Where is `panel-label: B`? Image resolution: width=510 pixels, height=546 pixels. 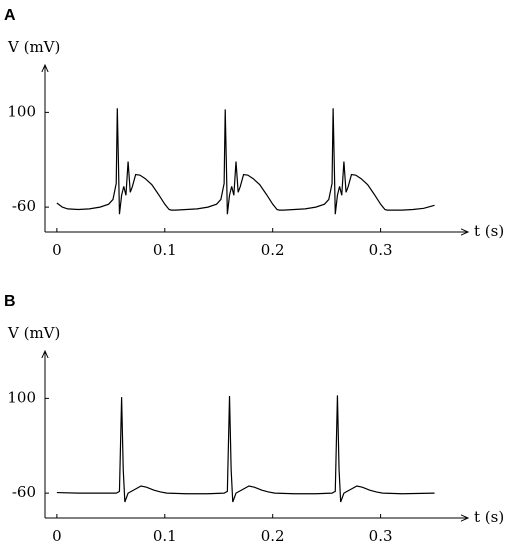
panel-label: B is located at coordinates (10, 301).